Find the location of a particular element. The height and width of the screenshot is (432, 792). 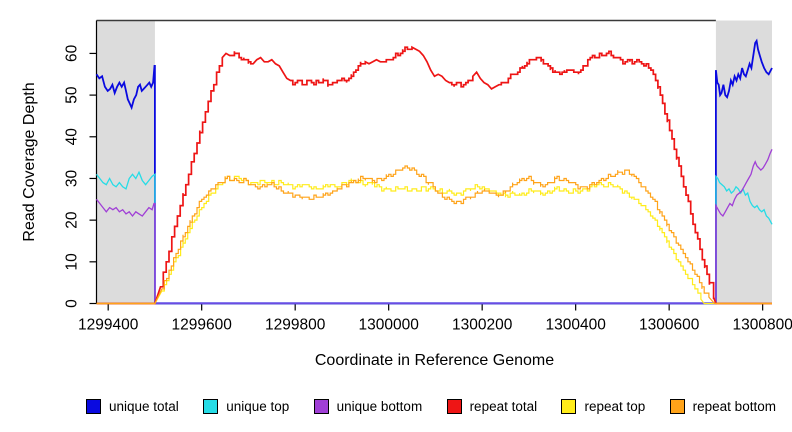

legend-item-repeat-bottom: repeat bottom is located at coordinates (722, 406).